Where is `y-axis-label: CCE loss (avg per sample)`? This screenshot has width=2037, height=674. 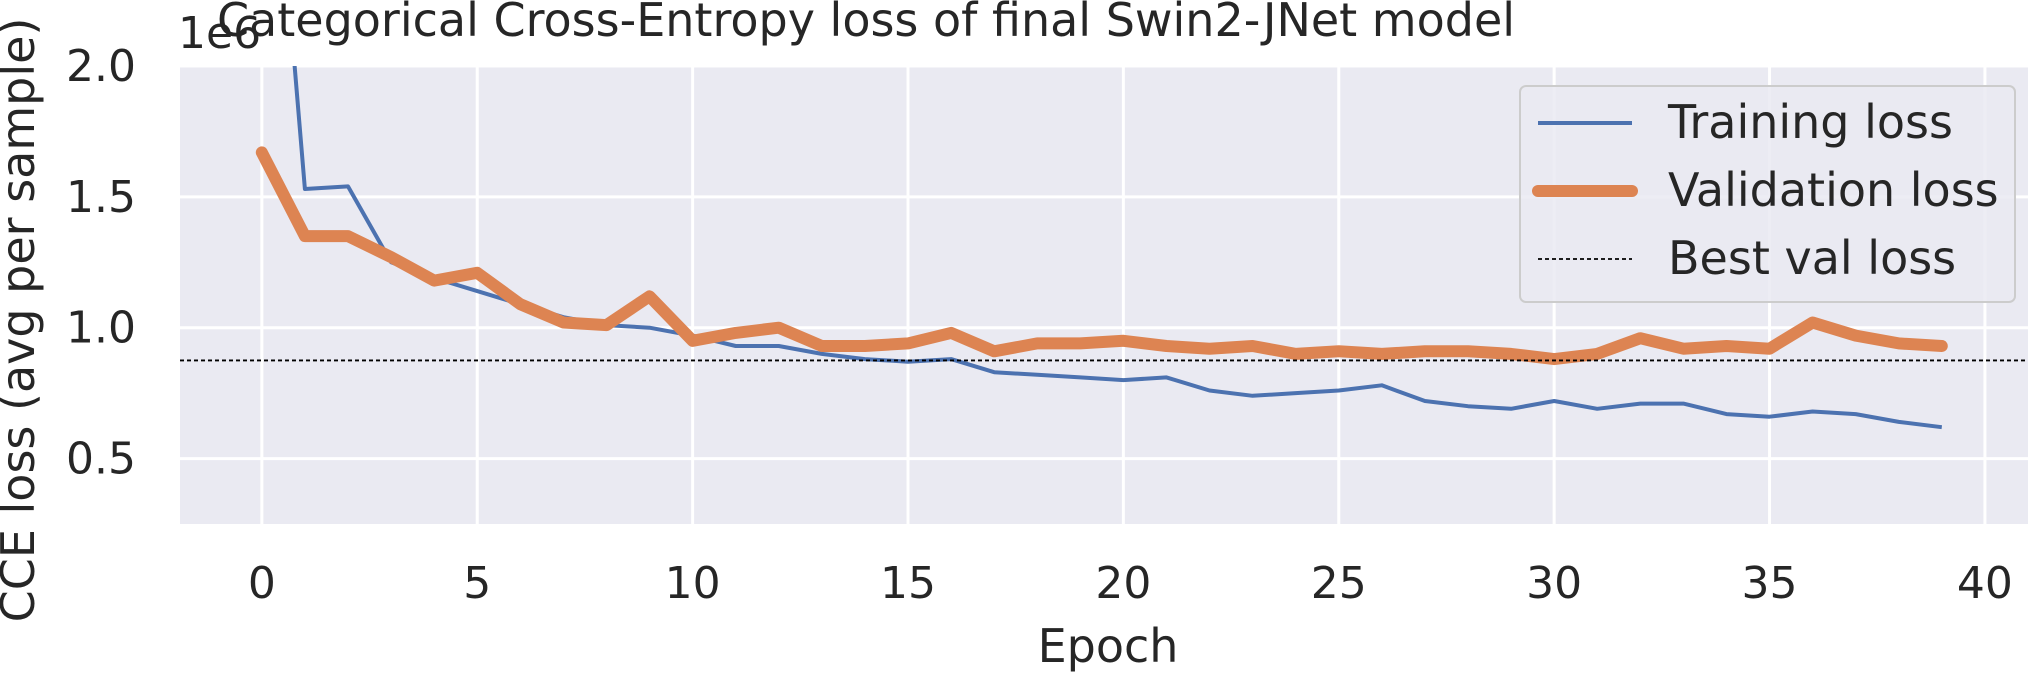
y-axis-label: CCE loss (avg per sample) is located at coordinates (22, 320).